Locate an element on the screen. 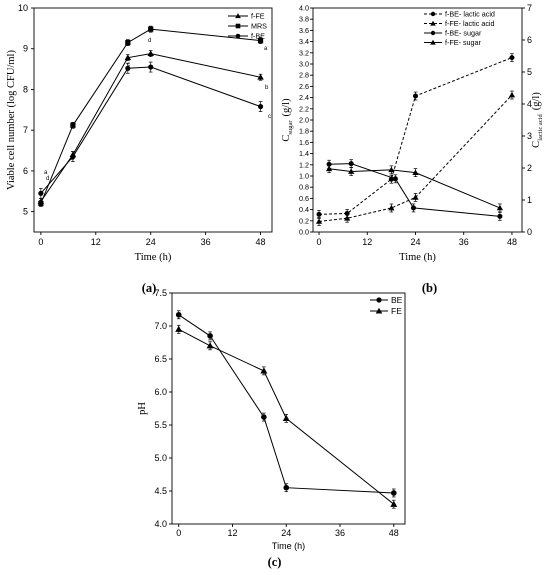  y-right-axis-label: Clactic acid (g/l) is located at coordinates (537, 120).